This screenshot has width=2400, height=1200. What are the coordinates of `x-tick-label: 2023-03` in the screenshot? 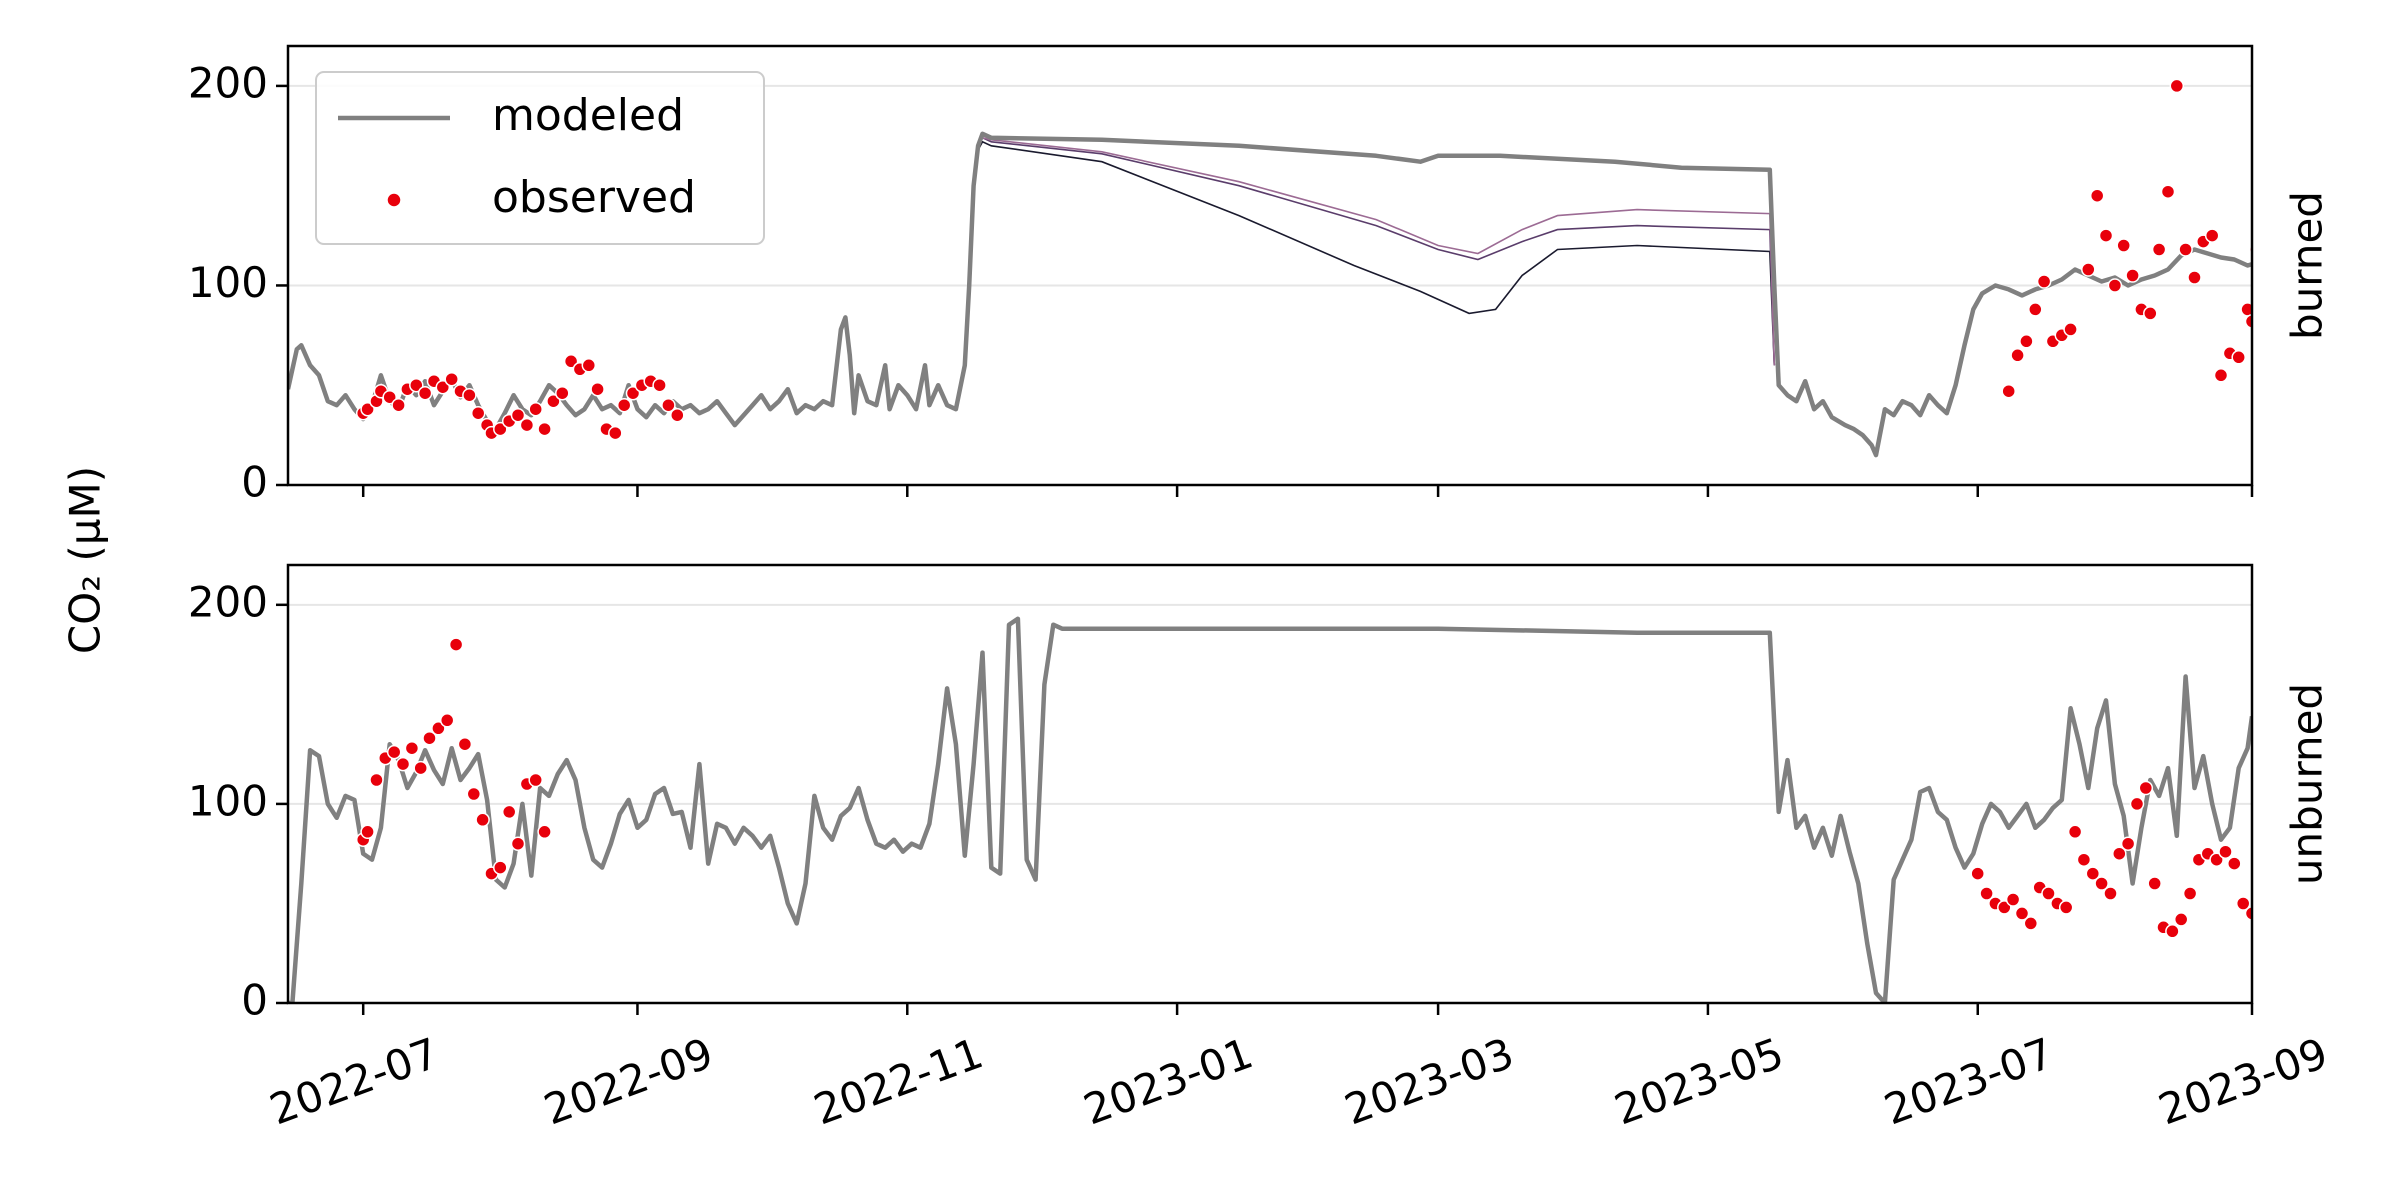 It's located at (1429, 1081).